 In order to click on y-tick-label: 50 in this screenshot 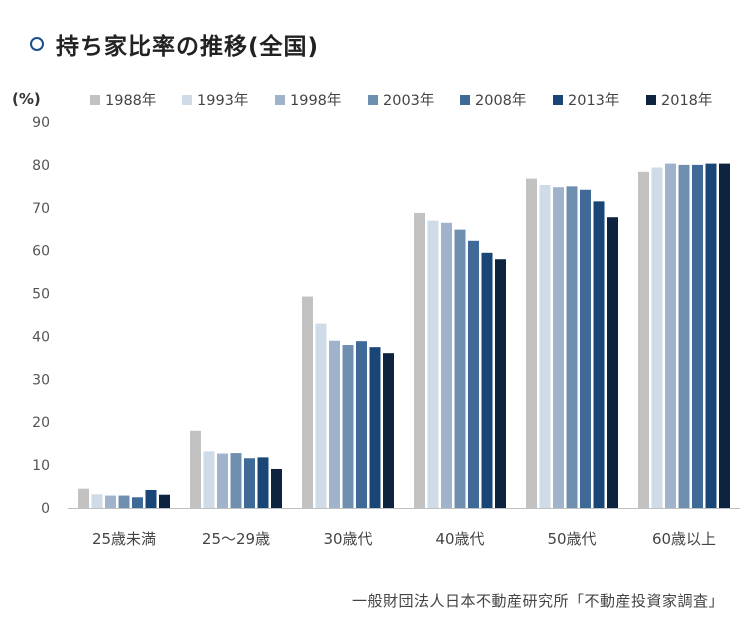, I will do `click(41, 295)`.